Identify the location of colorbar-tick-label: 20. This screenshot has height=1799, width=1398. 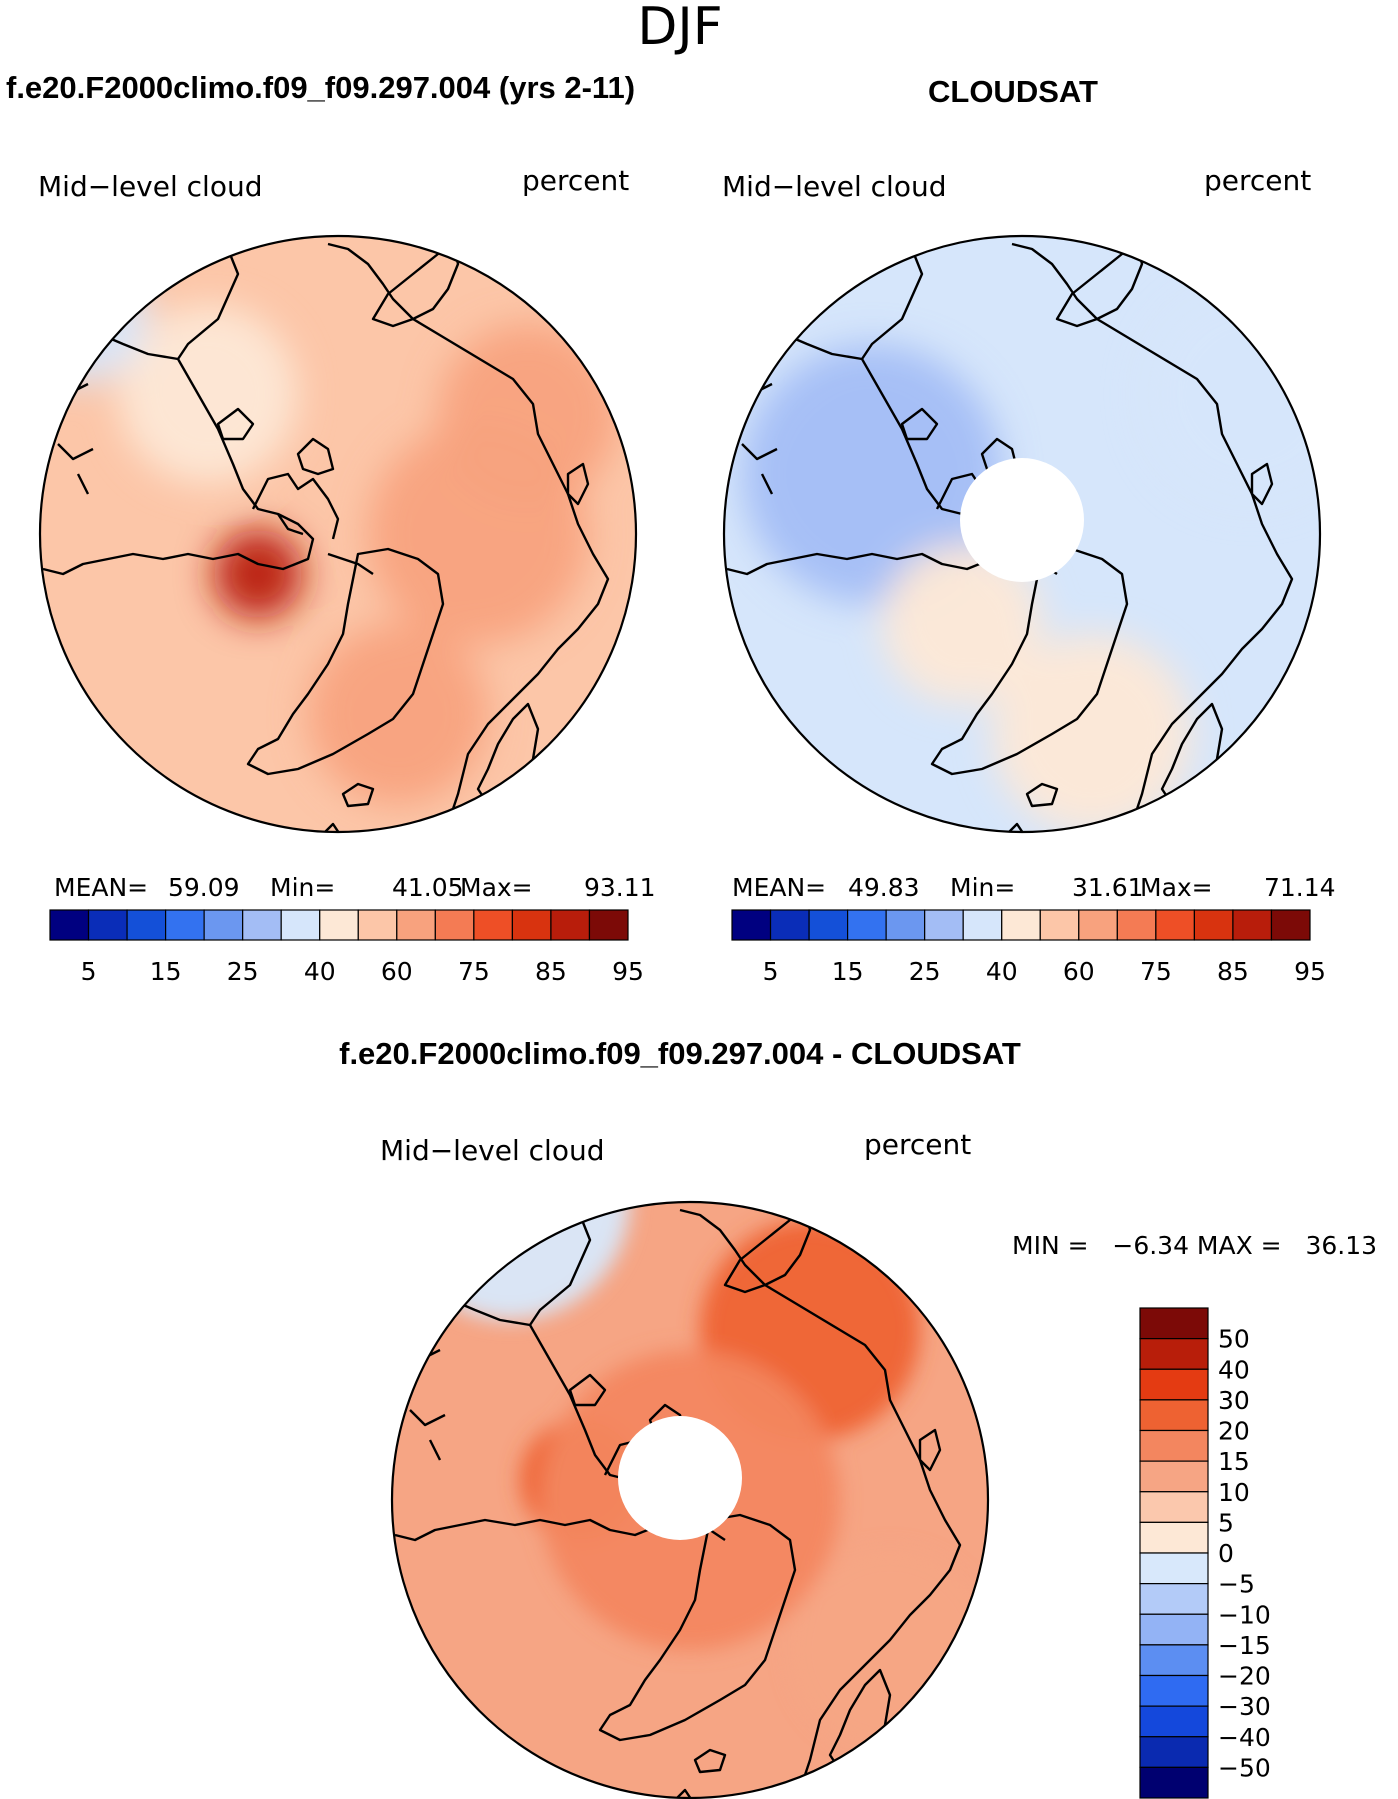
(1234, 1431).